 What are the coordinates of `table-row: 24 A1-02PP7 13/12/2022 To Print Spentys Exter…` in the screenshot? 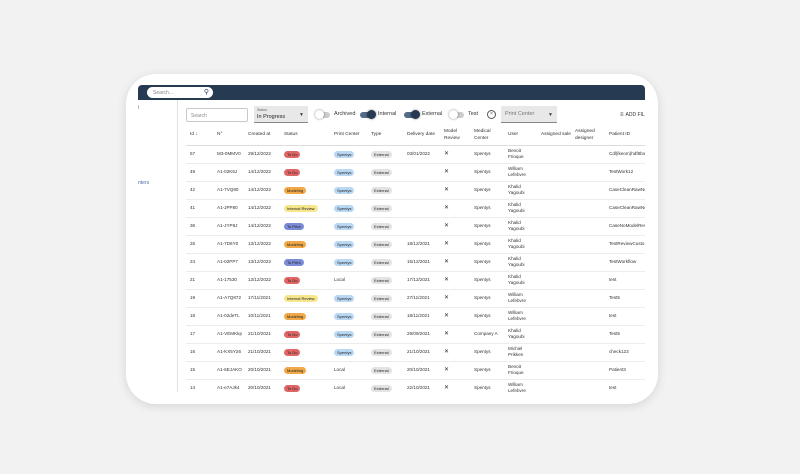 It's located at (415, 262).